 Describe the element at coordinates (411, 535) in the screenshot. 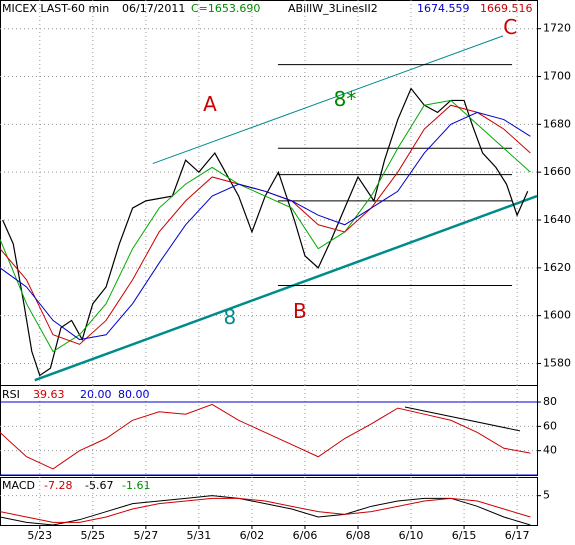

I see `x-tick-label: 6/10` at that location.